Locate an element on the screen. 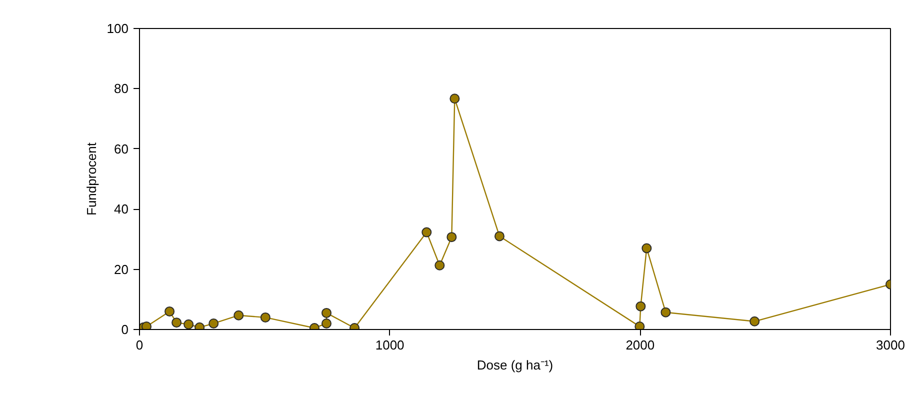 This screenshot has width=906, height=414. x-axis-title: Dose (g ha⁻¹) is located at coordinates (515, 365).